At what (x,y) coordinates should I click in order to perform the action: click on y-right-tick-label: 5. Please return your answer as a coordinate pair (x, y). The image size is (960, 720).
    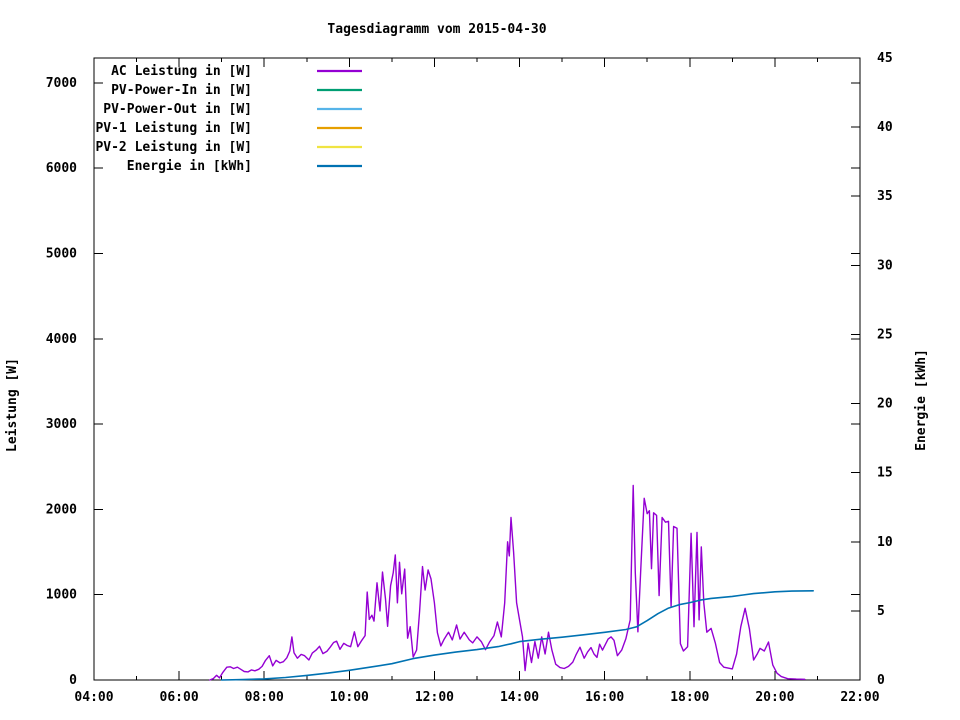
    Looking at the image, I should click on (881, 611).